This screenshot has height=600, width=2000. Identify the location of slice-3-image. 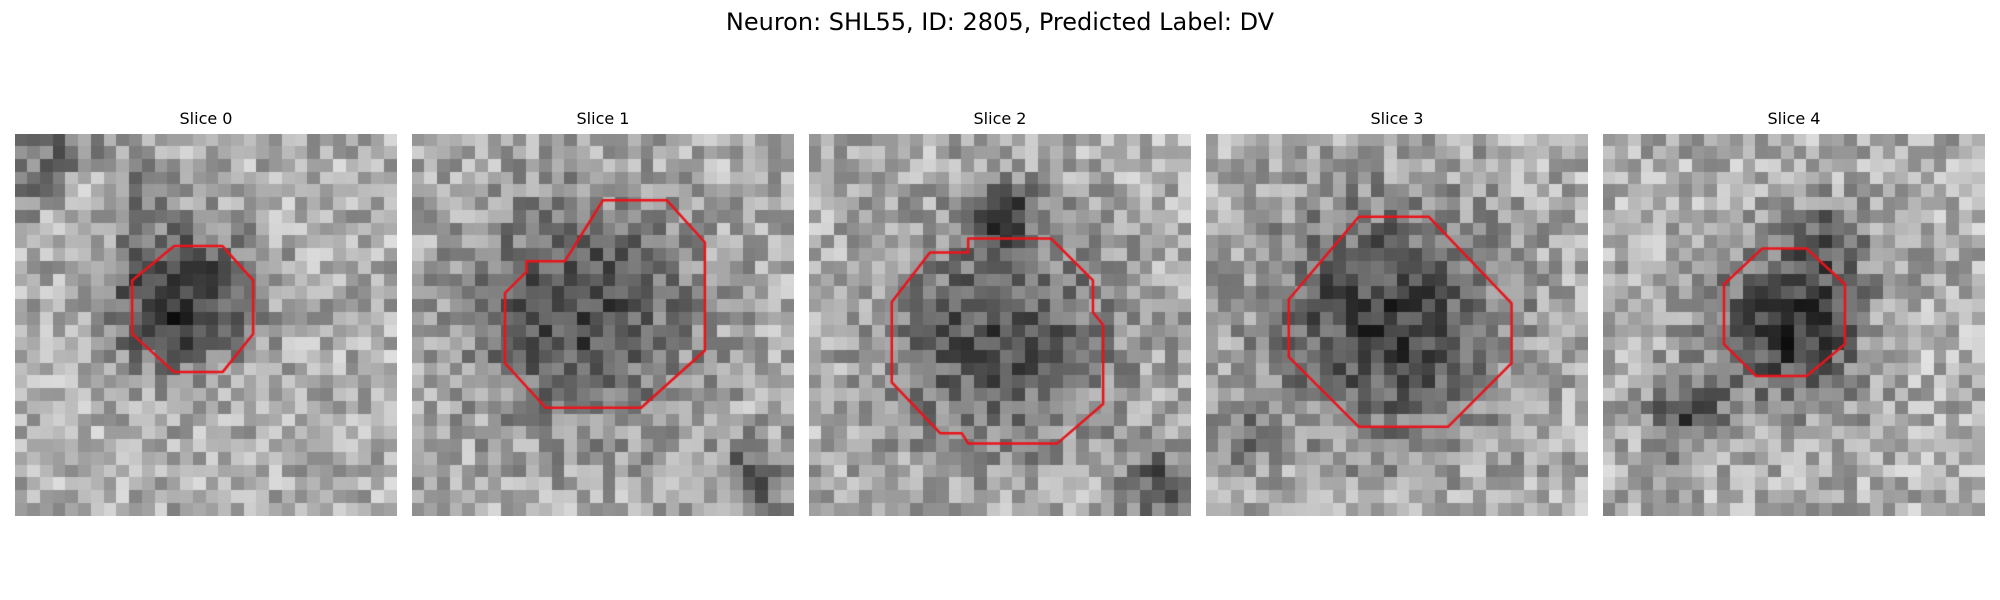
(1397, 325).